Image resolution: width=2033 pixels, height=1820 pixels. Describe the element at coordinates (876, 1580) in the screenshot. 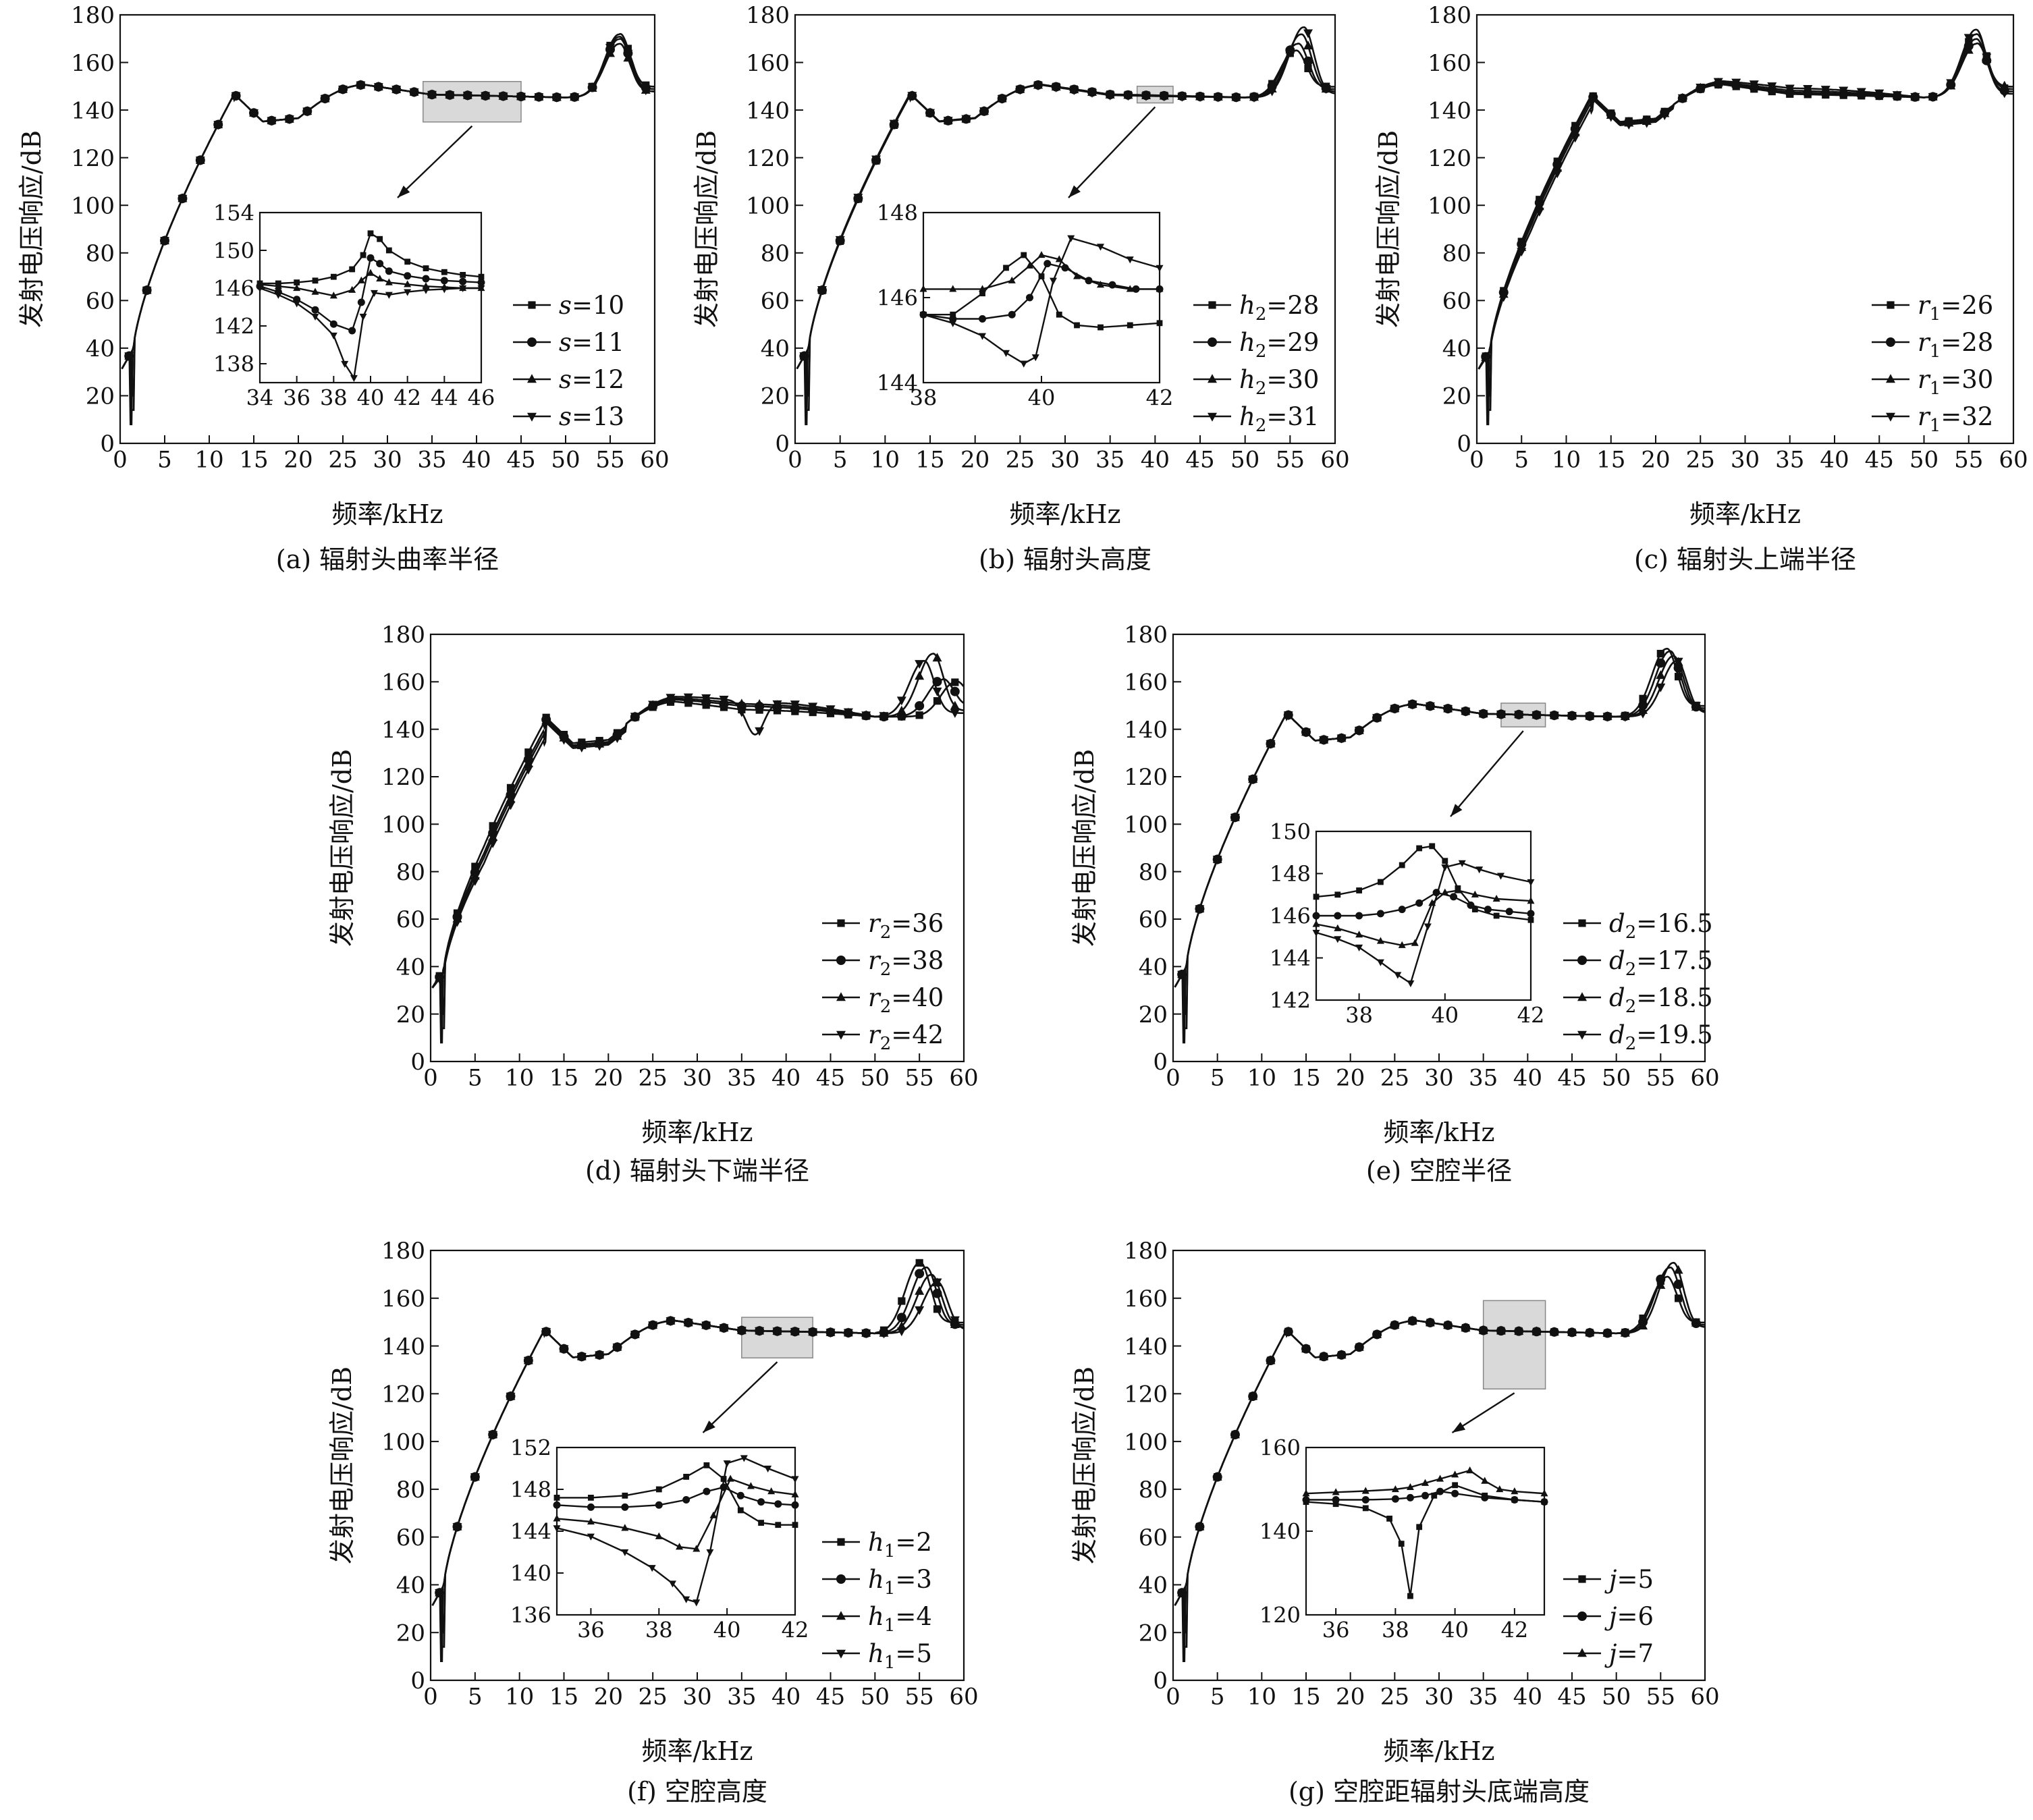

I see `legend-var: h` at that location.